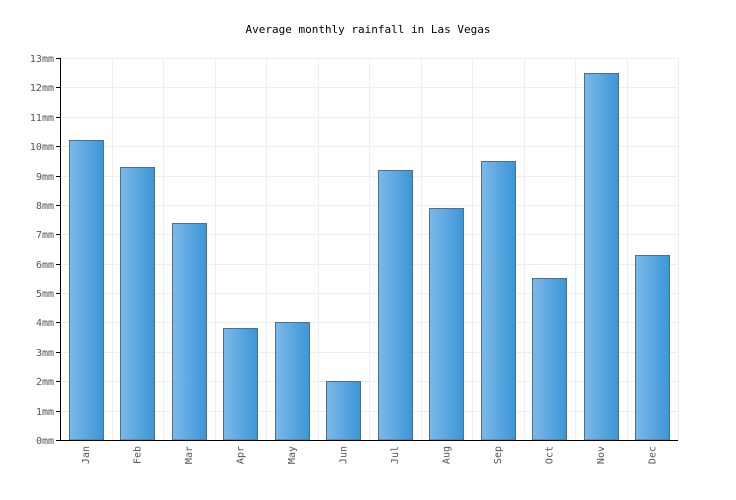 This screenshot has width=736, height=500. Describe the element at coordinates (137, 304) in the screenshot. I see `bar-feb` at that location.